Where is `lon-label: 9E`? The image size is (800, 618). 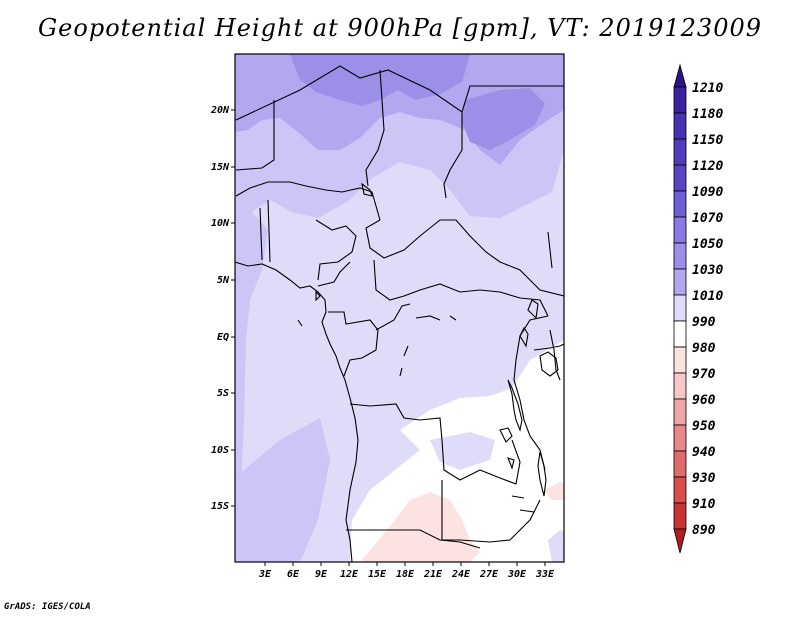
lon-label: 9E is located at coordinates (321, 574).